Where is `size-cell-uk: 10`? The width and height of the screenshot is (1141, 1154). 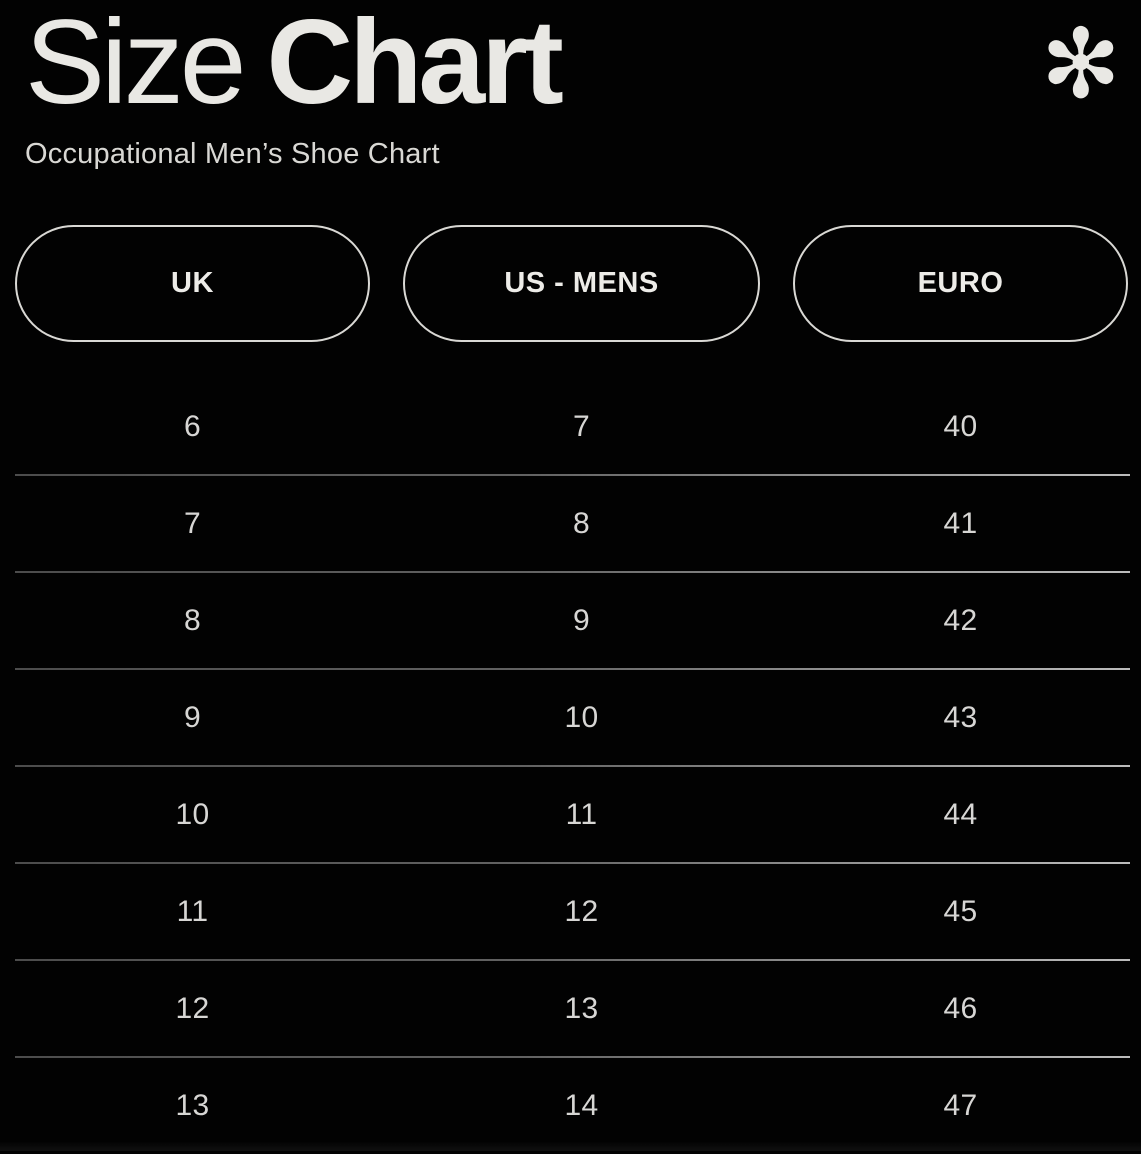 size-cell-uk: 10 is located at coordinates (192, 814).